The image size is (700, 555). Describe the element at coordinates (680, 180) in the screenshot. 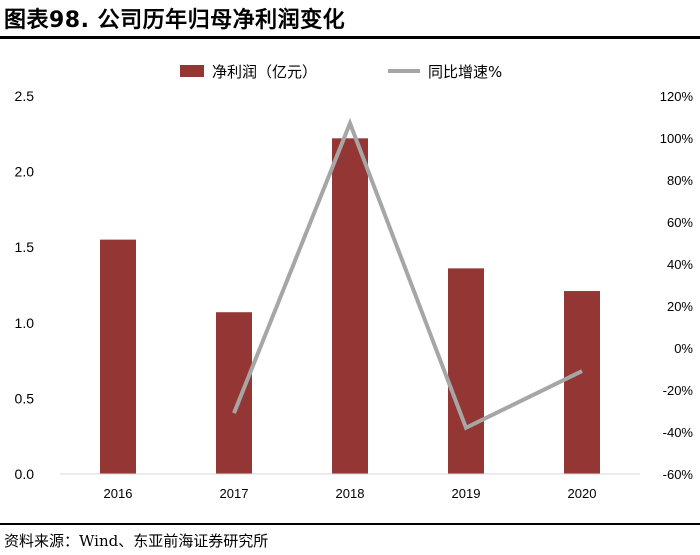

I see `y2-tick-label: 80%` at that location.